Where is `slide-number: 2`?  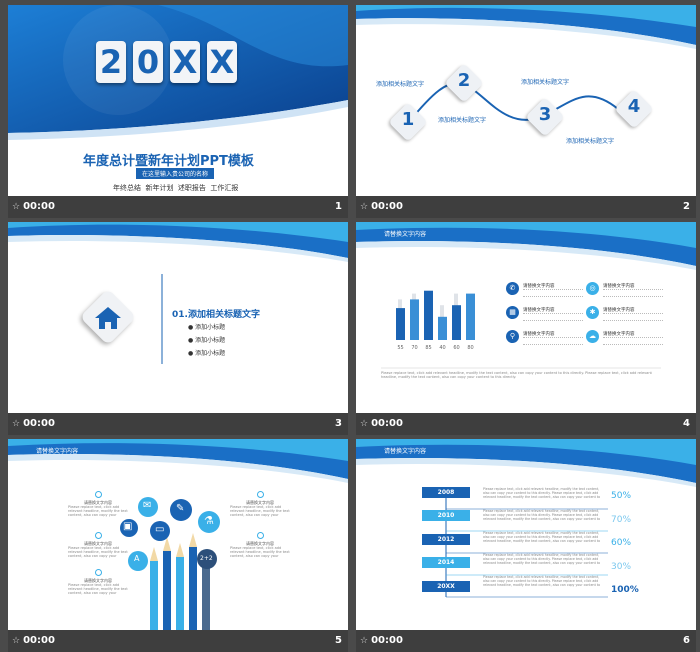
slide-number: 2 is located at coordinates (686, 206).